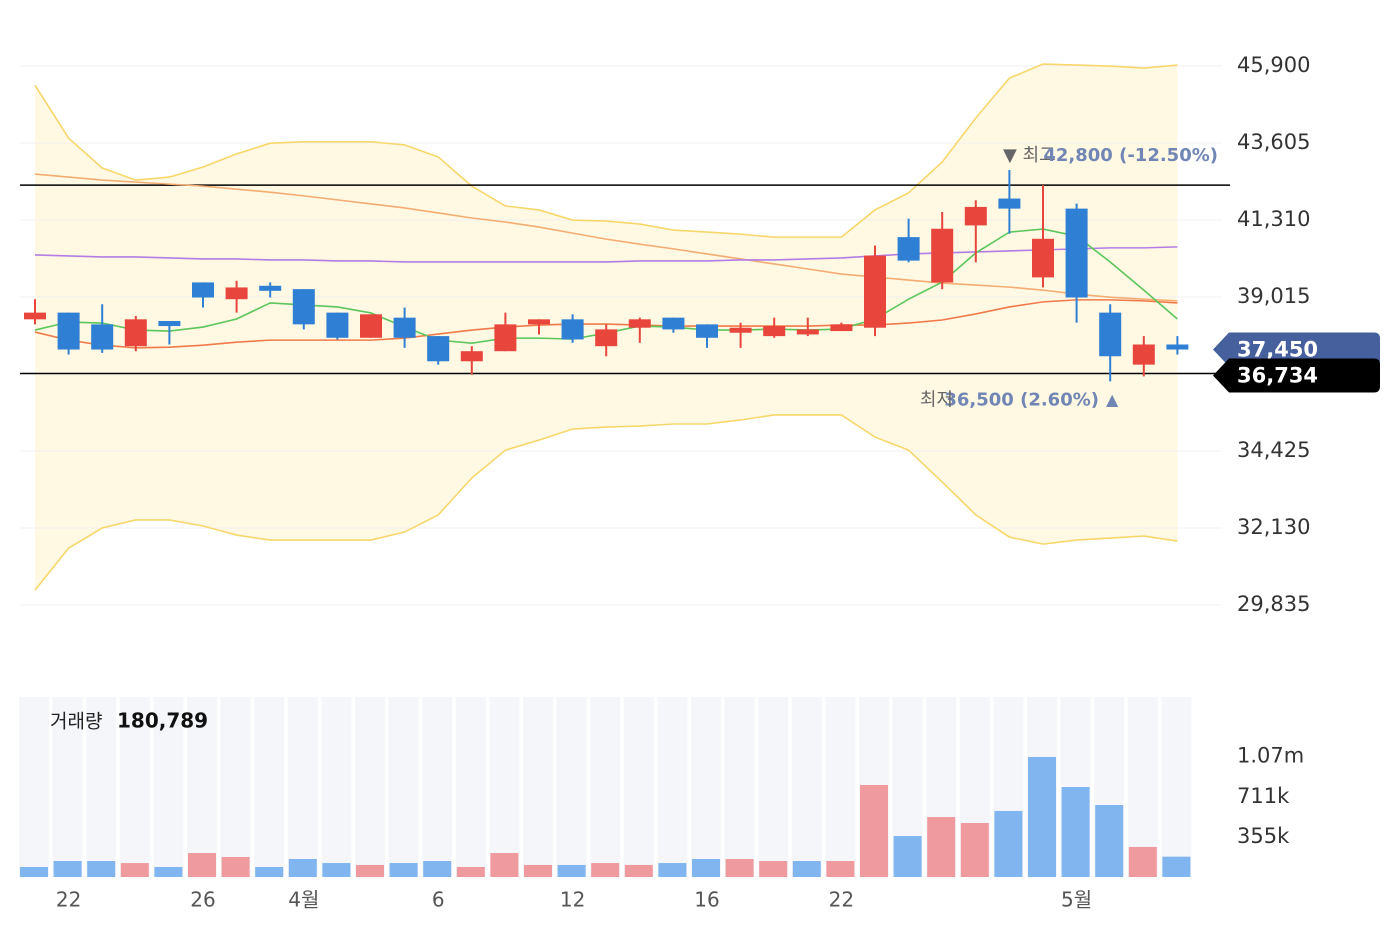 The height and width of the screenshot is (928, 1390). I want to click on volume-tick-label: 1.07m, so click(1270, 756).